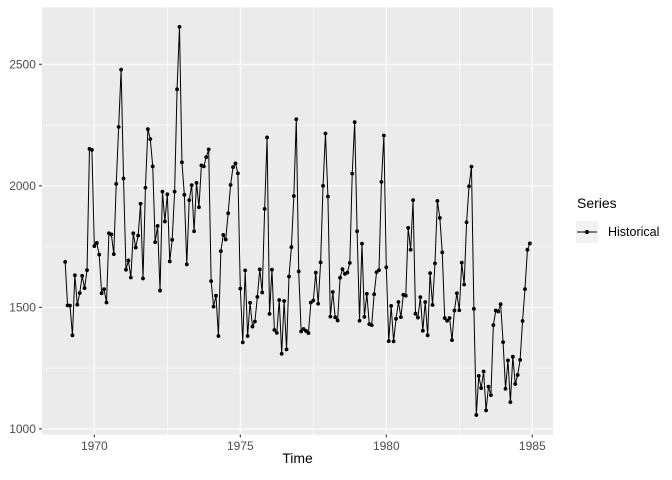 This screenshot has height=480, width=672. I want to click on y-tick-label: 2000, so click(22, 186).